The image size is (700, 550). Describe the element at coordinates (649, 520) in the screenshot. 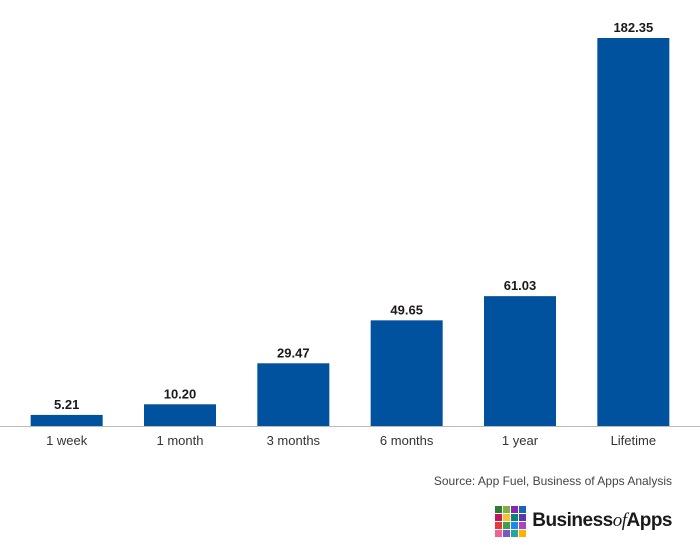

I see `brand-apps: Apps` at that location.